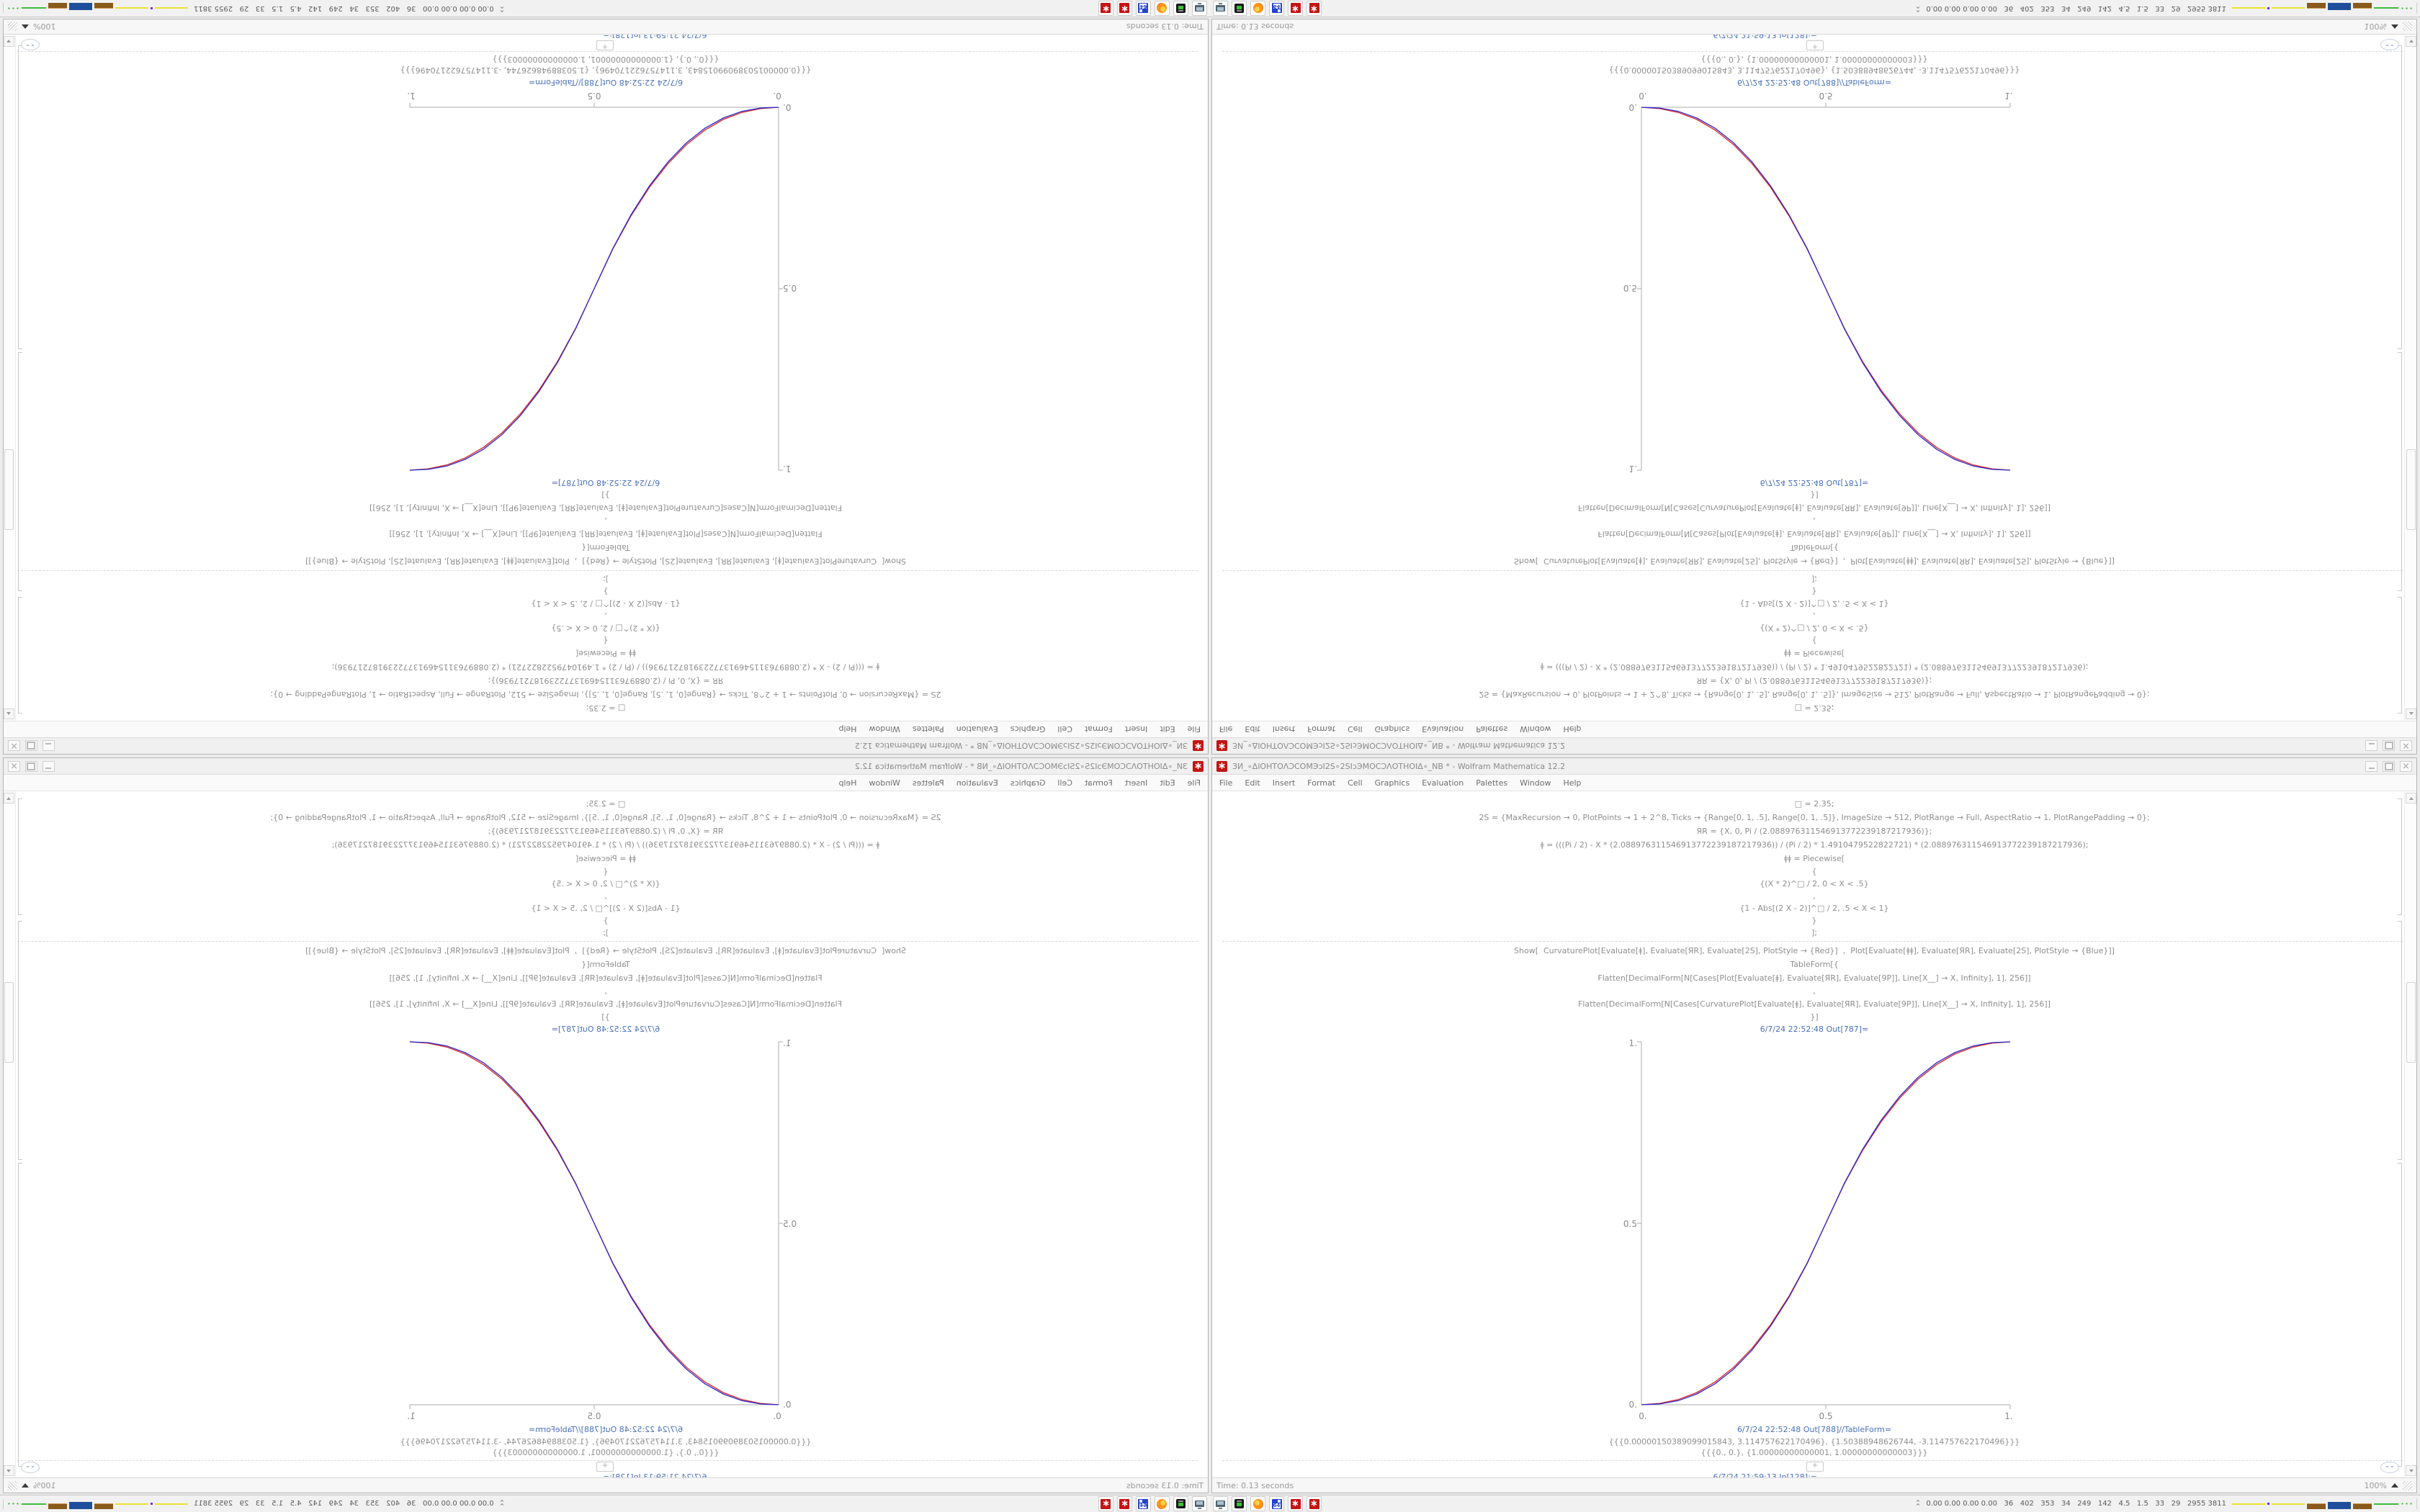  What do you see at coordinates (1220, 1503) in the screenshot?
I see `display-manager-icon` at bounding box center [1220, 1503].